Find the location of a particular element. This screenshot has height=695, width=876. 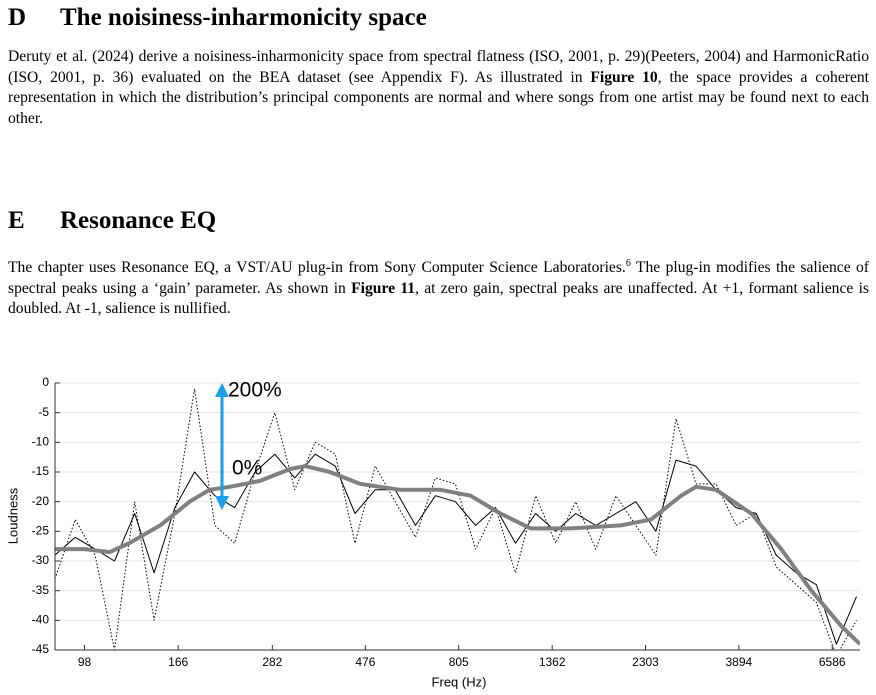

y-tick-label: -45 is located at coordinates (41, 649).